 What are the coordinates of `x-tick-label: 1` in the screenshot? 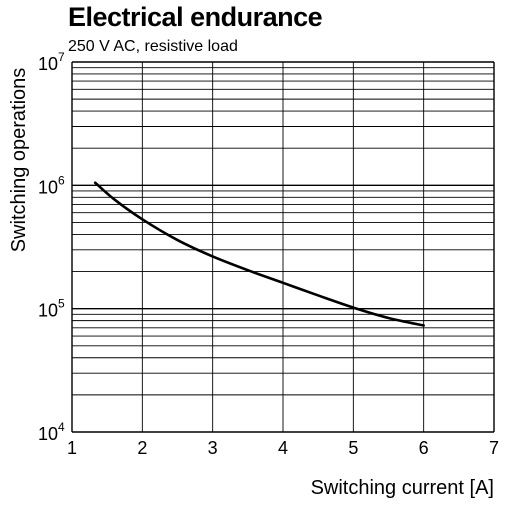 It's located at (72, 448).